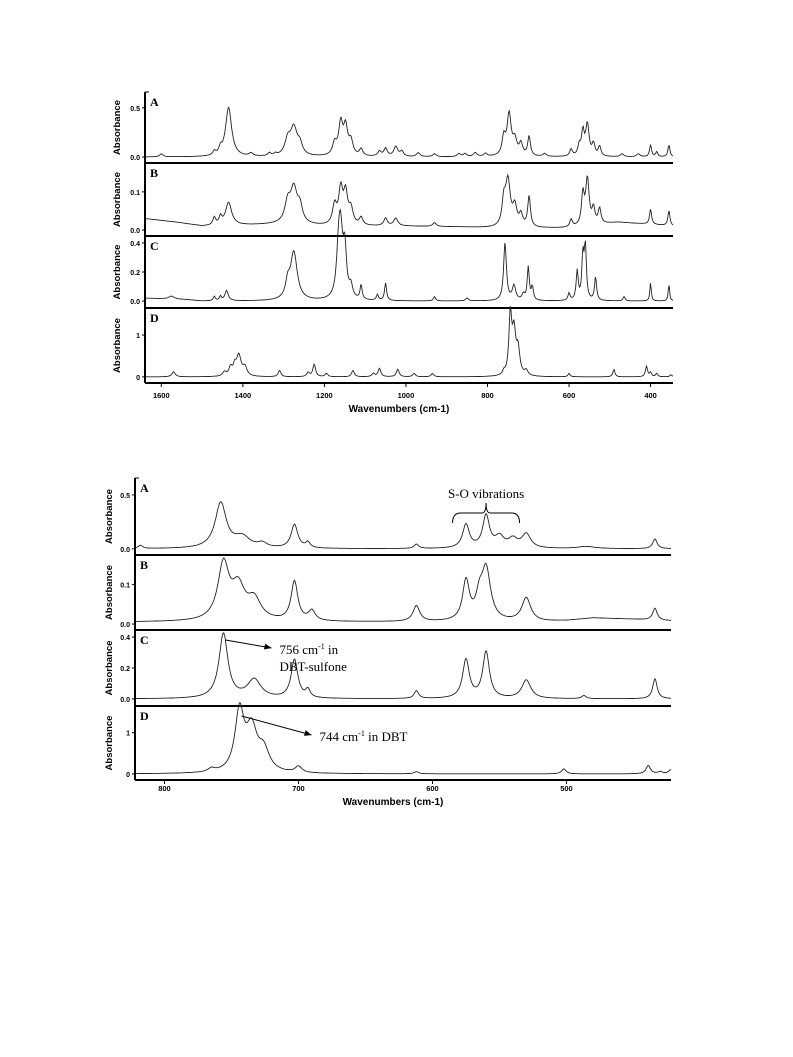  Describe the element at coordinates (486, 513) in the screenshot. I see `bracket-shape` at that location.